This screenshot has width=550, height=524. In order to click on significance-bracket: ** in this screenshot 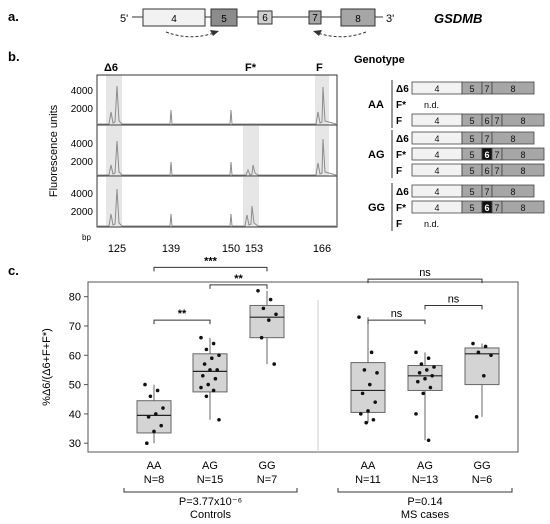, I will do `click(238, 281)`.